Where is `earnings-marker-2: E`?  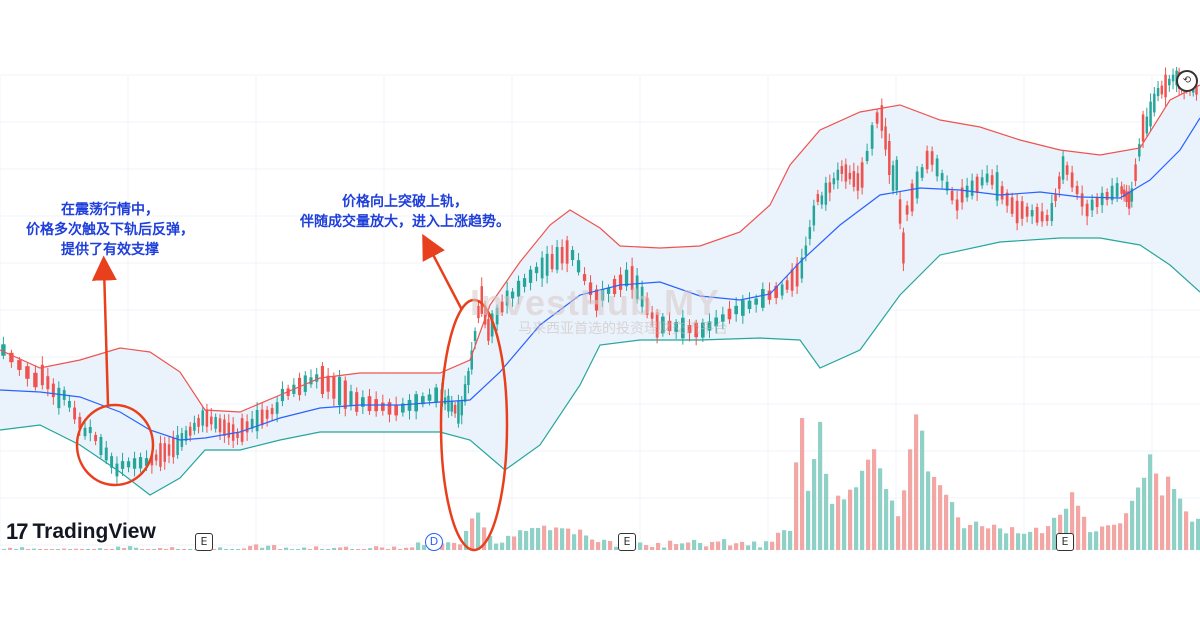
earnings-marker-2: E is located at coordinates (627, 542).